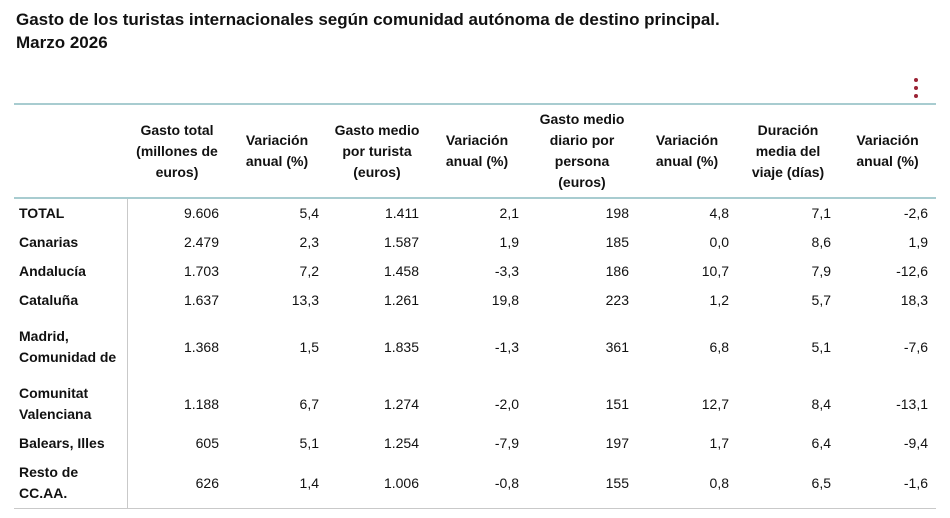 This screenshot has height=518, width=950. What do you see at coordinates (309, 403) in the screenshot?
I see `table-cell: 6,7` at bounding box center [309, 403].